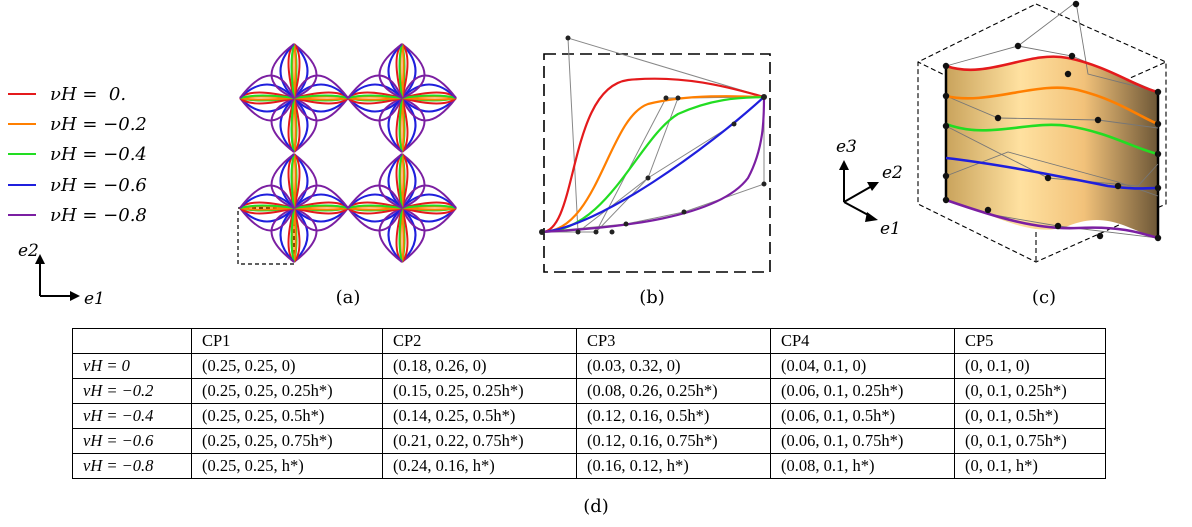  I want to click on table-header-cell: CP4, so click(862, 341).